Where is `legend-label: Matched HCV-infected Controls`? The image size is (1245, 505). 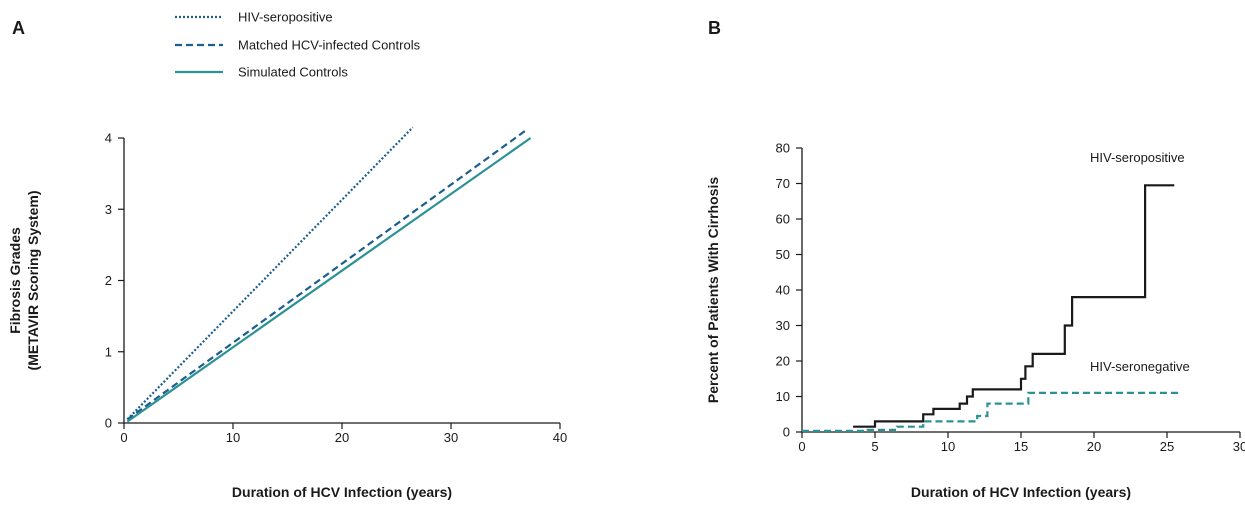
legend-label: Matched HCV-infected Controls is located at coordinates (329, 45).